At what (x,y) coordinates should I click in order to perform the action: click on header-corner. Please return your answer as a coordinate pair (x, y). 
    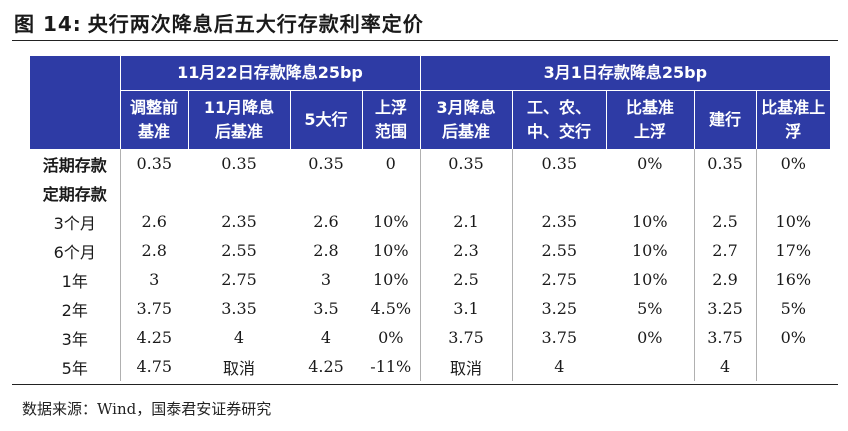
    Looking at the image, I should click on (75, 102).